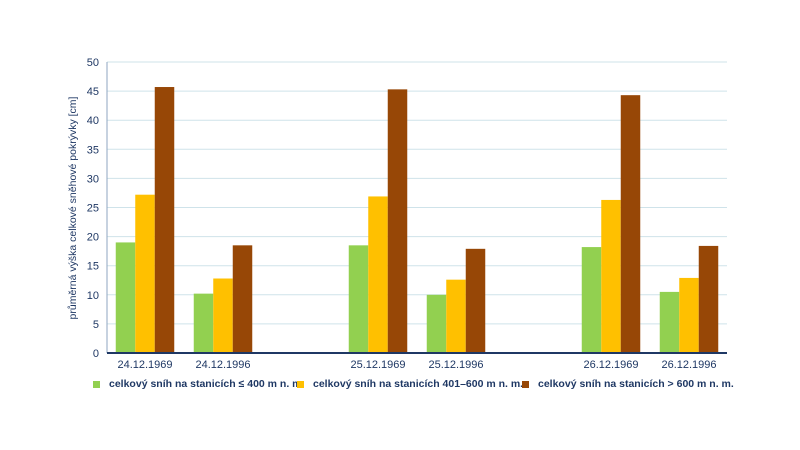  What do you see at coordinates (93, 63) in the screenshot?
I see `y-tick-label-50: 50` at bounding box center [93, 63].